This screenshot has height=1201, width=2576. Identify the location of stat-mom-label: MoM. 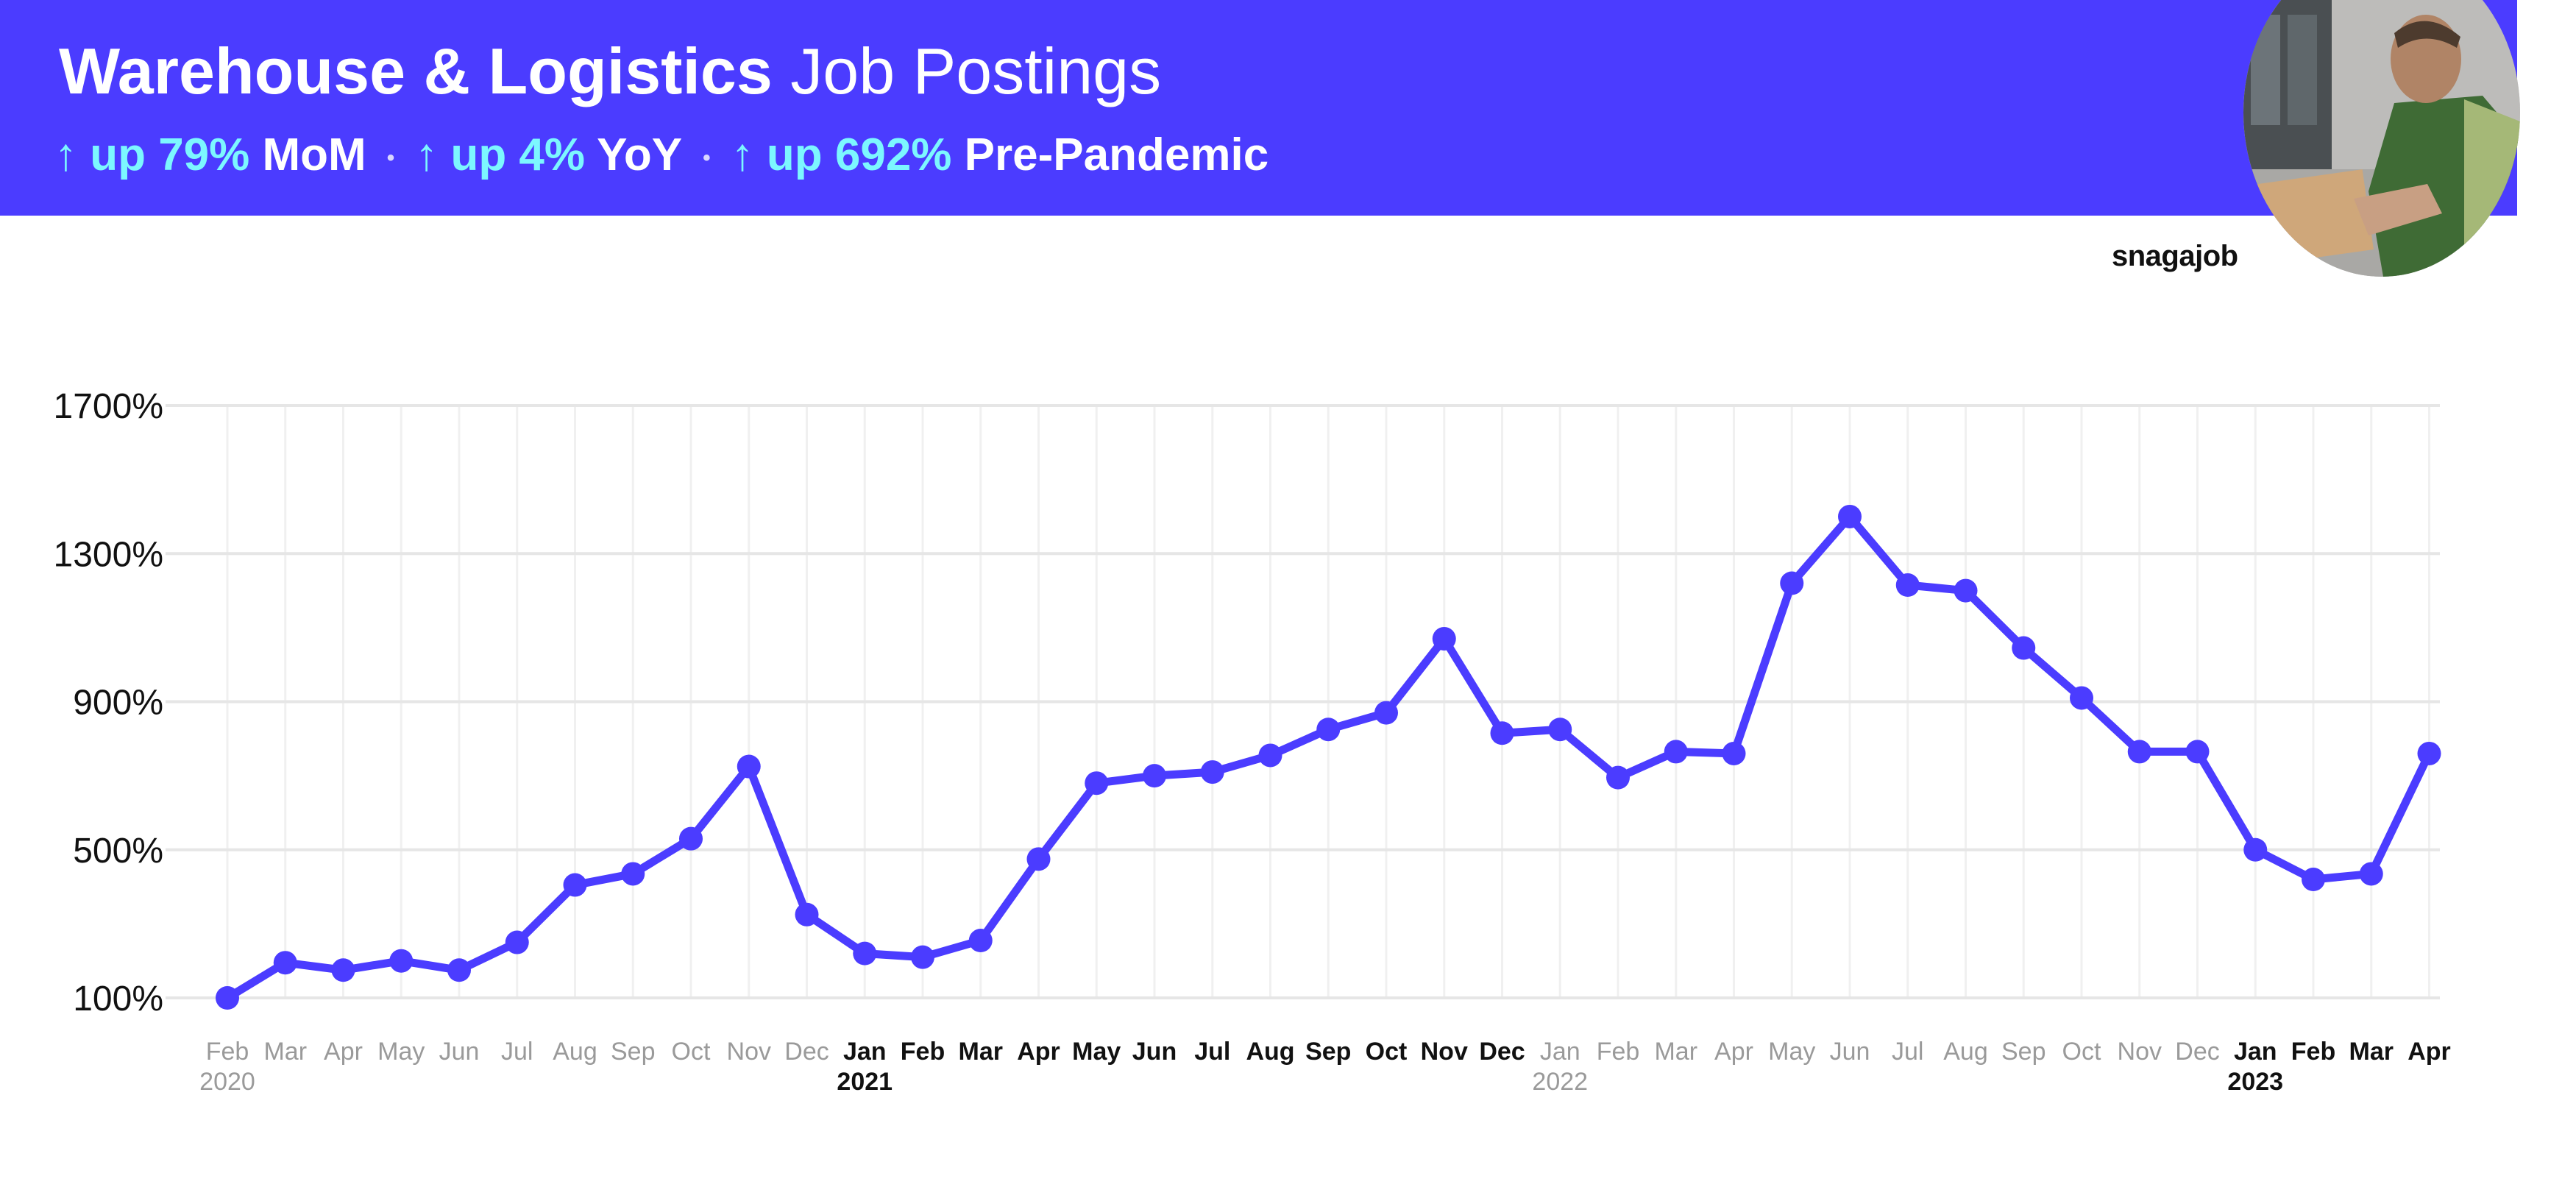
(314, 155).